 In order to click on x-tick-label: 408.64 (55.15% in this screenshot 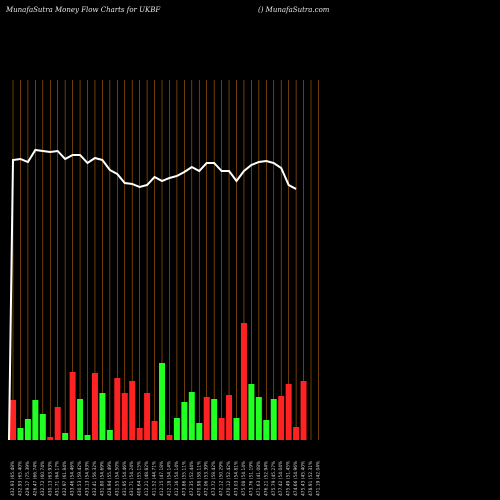, I will do `click(140, 478)`.